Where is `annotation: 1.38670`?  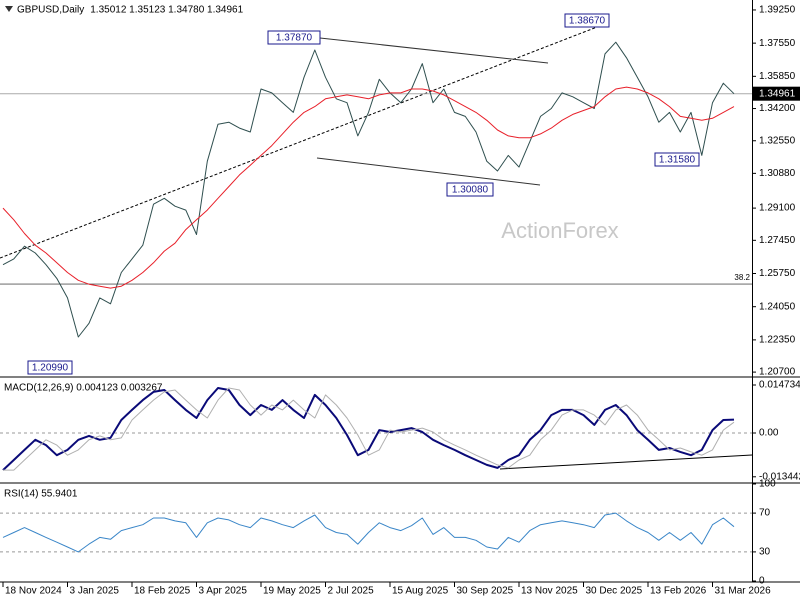 annotation: 1.38670 is located at coordinates (587, 21).